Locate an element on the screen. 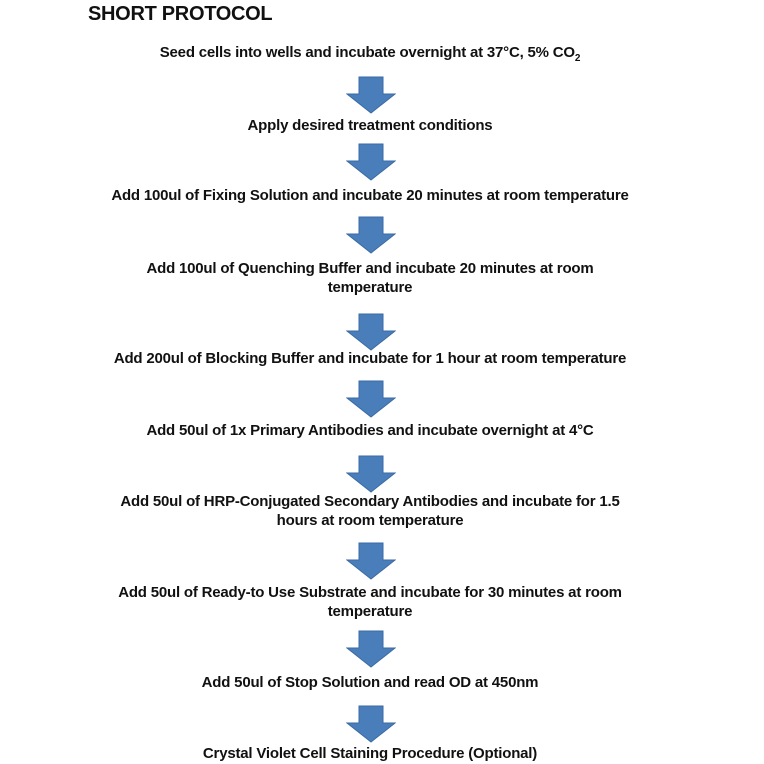  step-line: Apply desired treatment conditions is located at coordinates (370, 125).